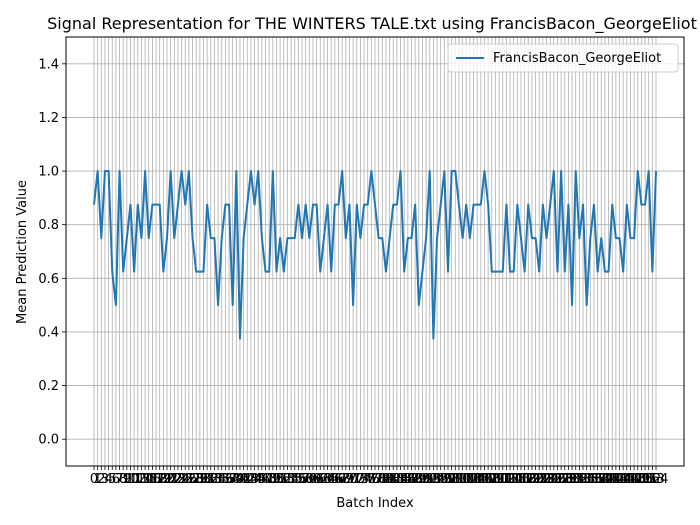 The image size is (700, 525). I want to click on x-tick-label: 129, so click(564, 479).